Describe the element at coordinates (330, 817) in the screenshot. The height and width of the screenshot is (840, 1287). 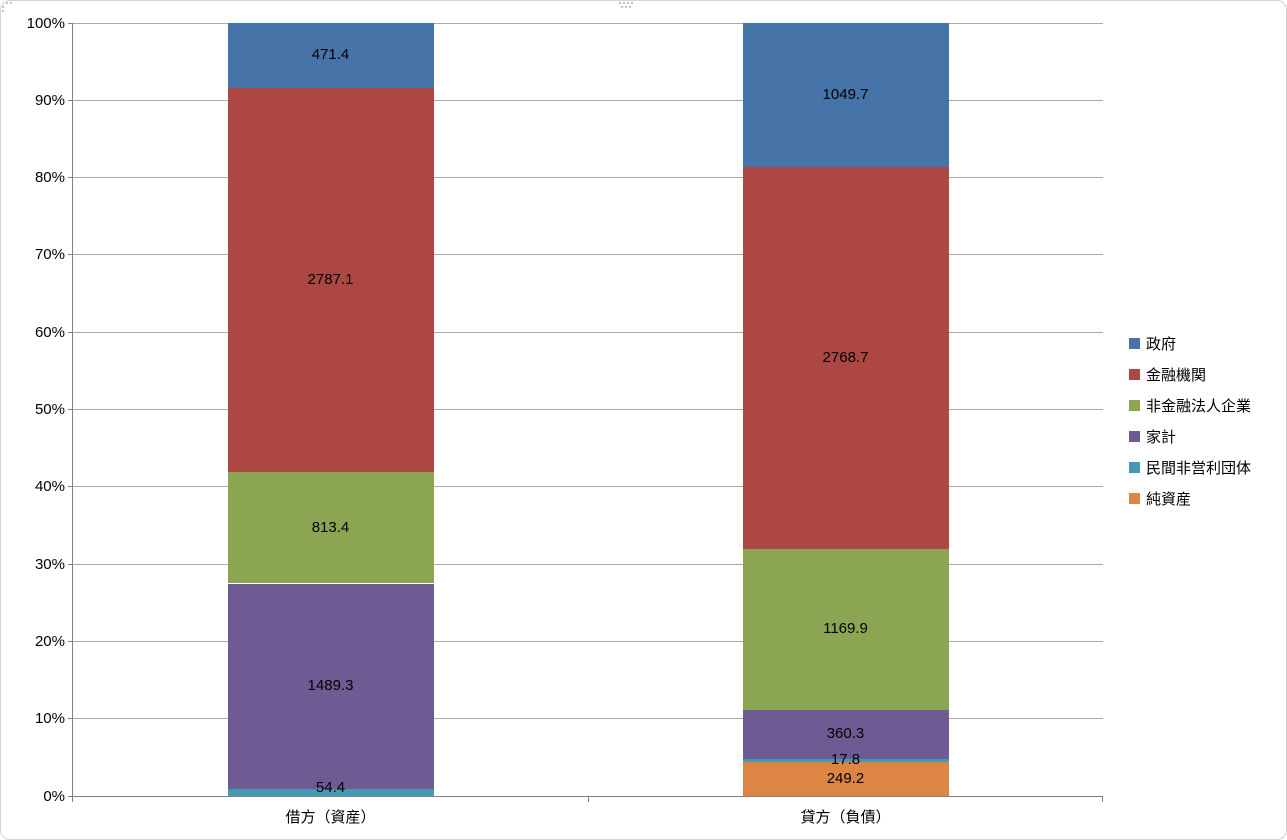
I see `x-axis-category-label: 借方（資産）` at that location.